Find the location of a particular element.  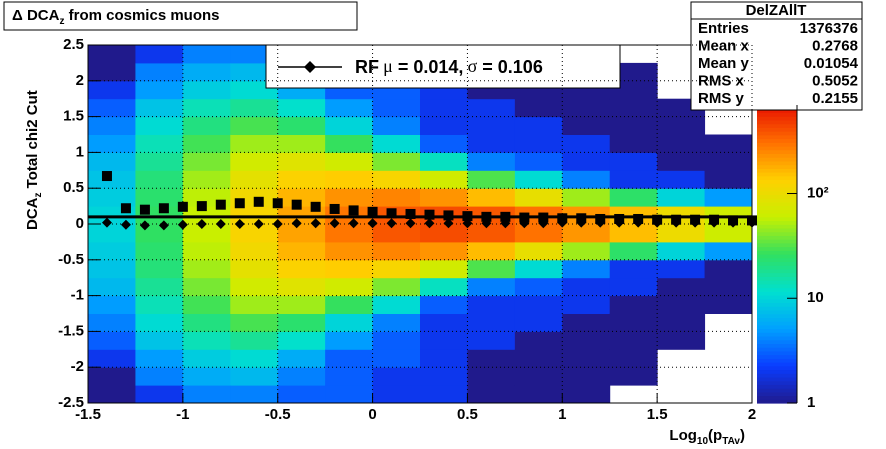

x-tick-label: 0.5 is located at coordinates (467, 414).